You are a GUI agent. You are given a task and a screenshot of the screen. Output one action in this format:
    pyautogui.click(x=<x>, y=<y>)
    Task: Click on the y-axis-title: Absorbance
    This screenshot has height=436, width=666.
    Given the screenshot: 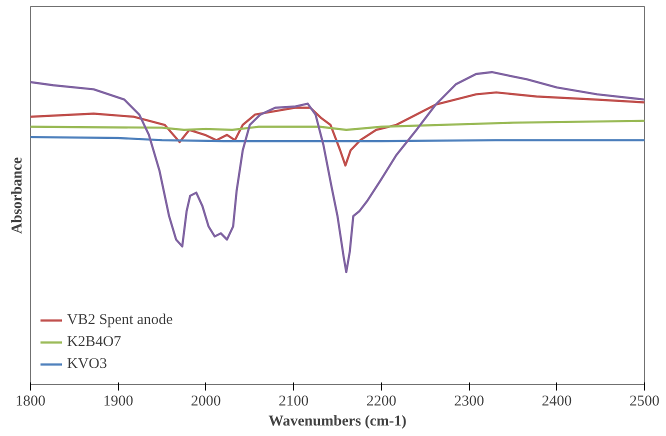 What is the action you would take?
    pyautogui.click(x=18, y=195)
    